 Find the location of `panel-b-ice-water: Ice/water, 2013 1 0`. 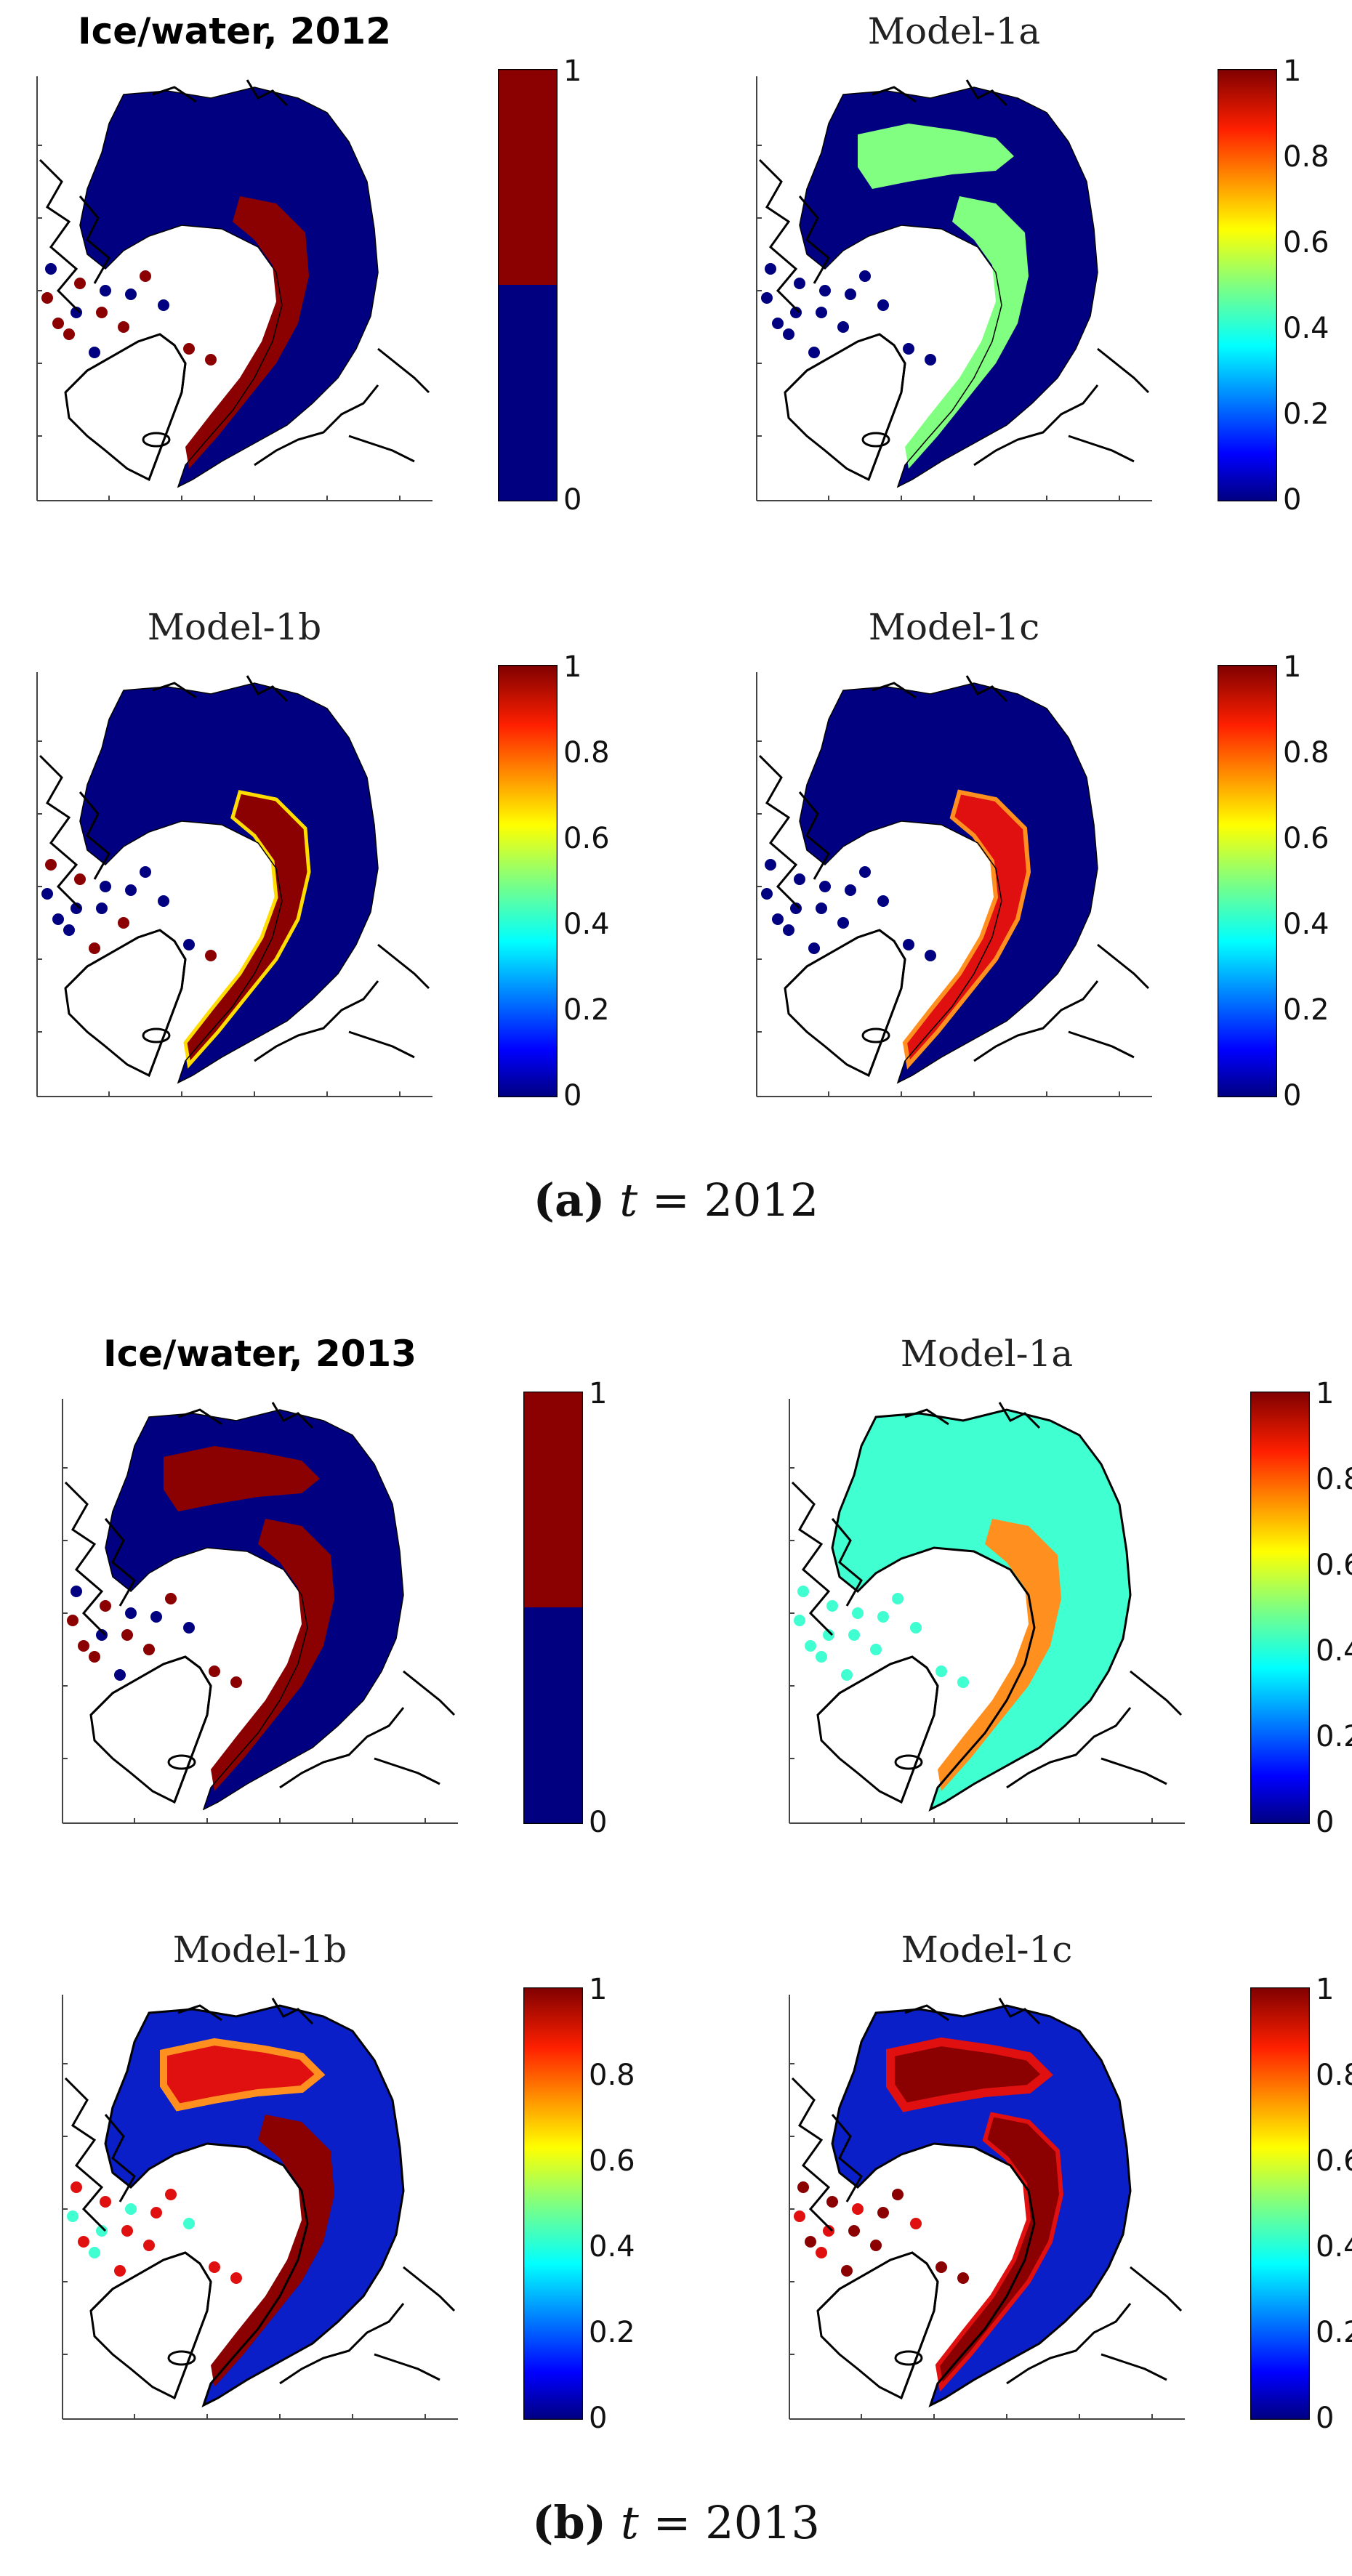

panel-b-ice-water: Ice/water, 2013 1 0 is located at coordinates (360, 1580).